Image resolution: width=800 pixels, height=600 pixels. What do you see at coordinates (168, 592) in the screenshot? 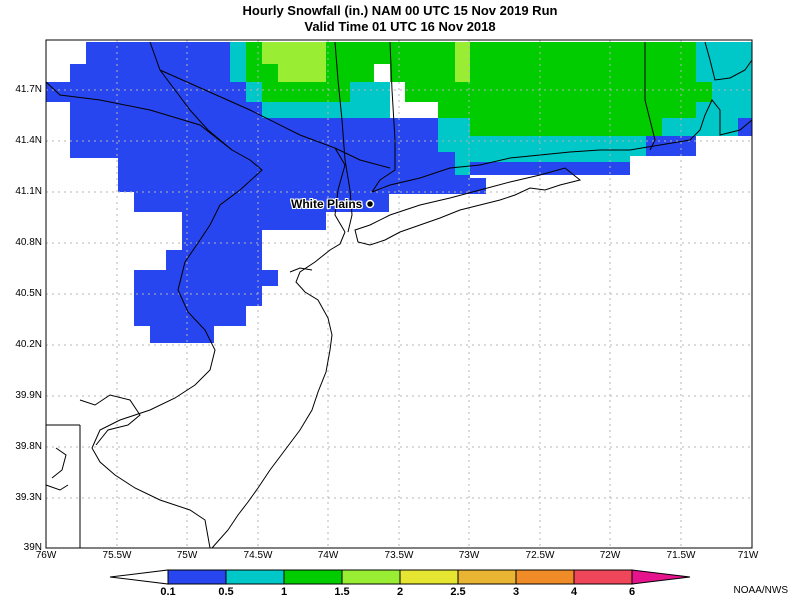
I see `legend-label: 0.1` at bounding box center [168, 592].